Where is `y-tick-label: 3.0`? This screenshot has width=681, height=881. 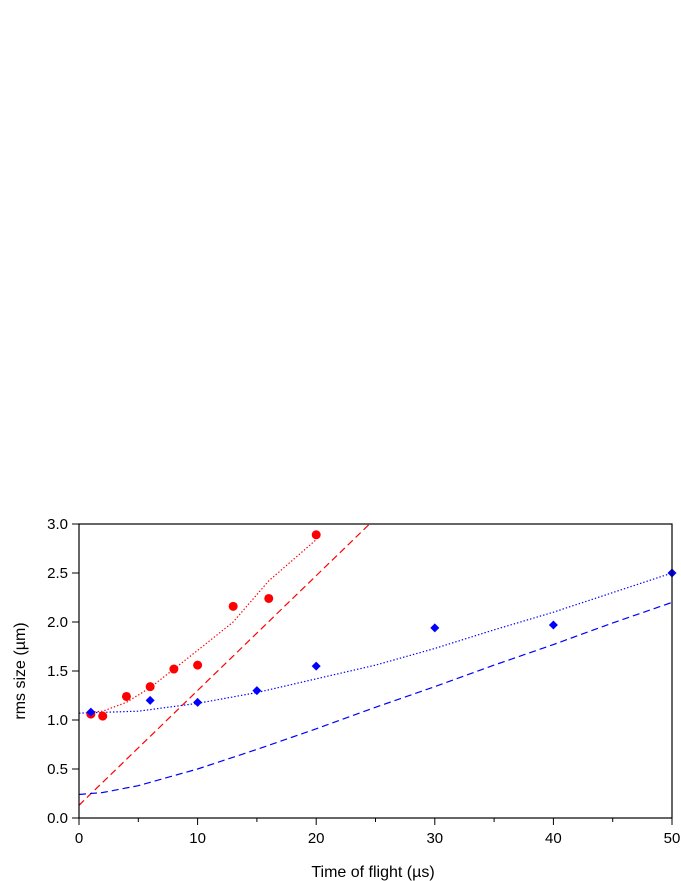 y-tick-label: 3.0 is located at coordinates (57, 524).